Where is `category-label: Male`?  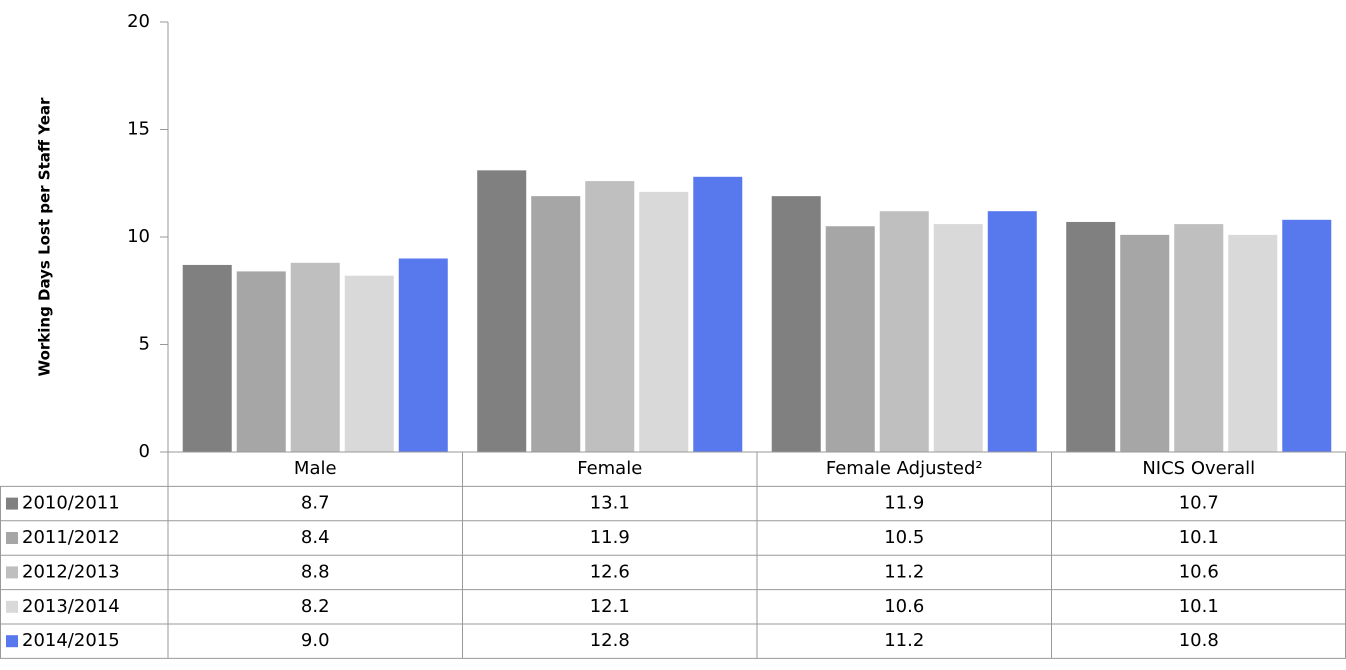
category-label: Male is located at coordinates (315, 468).